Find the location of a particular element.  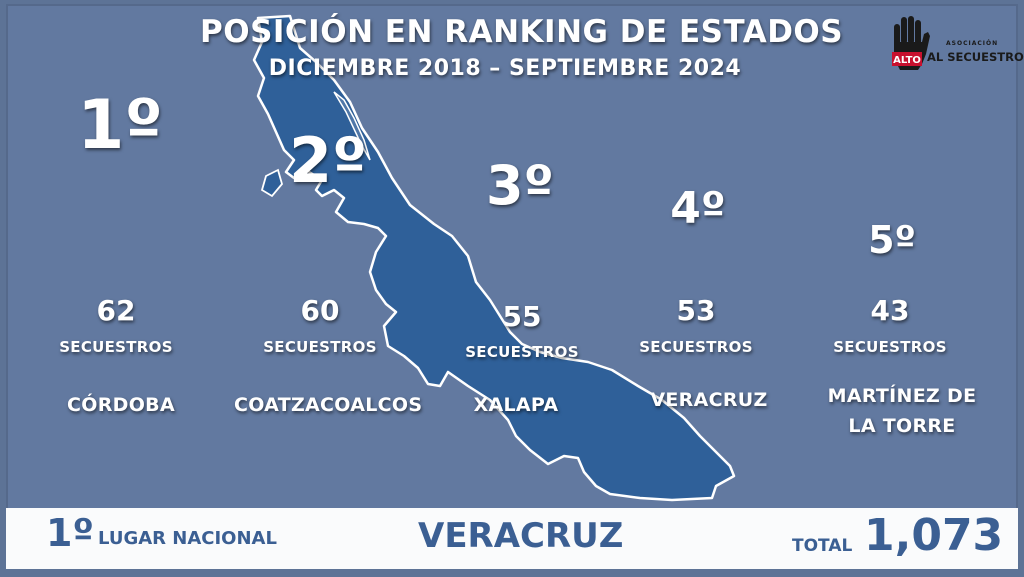

unit-martinez: SECUESTROS is located at coordinates (890, 347).